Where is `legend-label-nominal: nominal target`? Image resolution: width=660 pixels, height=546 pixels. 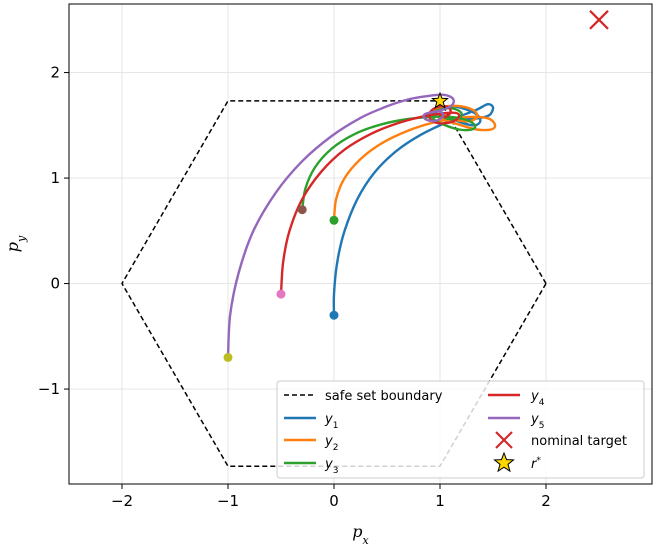 legend-label-nominal: nominal target is located at coordinates (579, 441).